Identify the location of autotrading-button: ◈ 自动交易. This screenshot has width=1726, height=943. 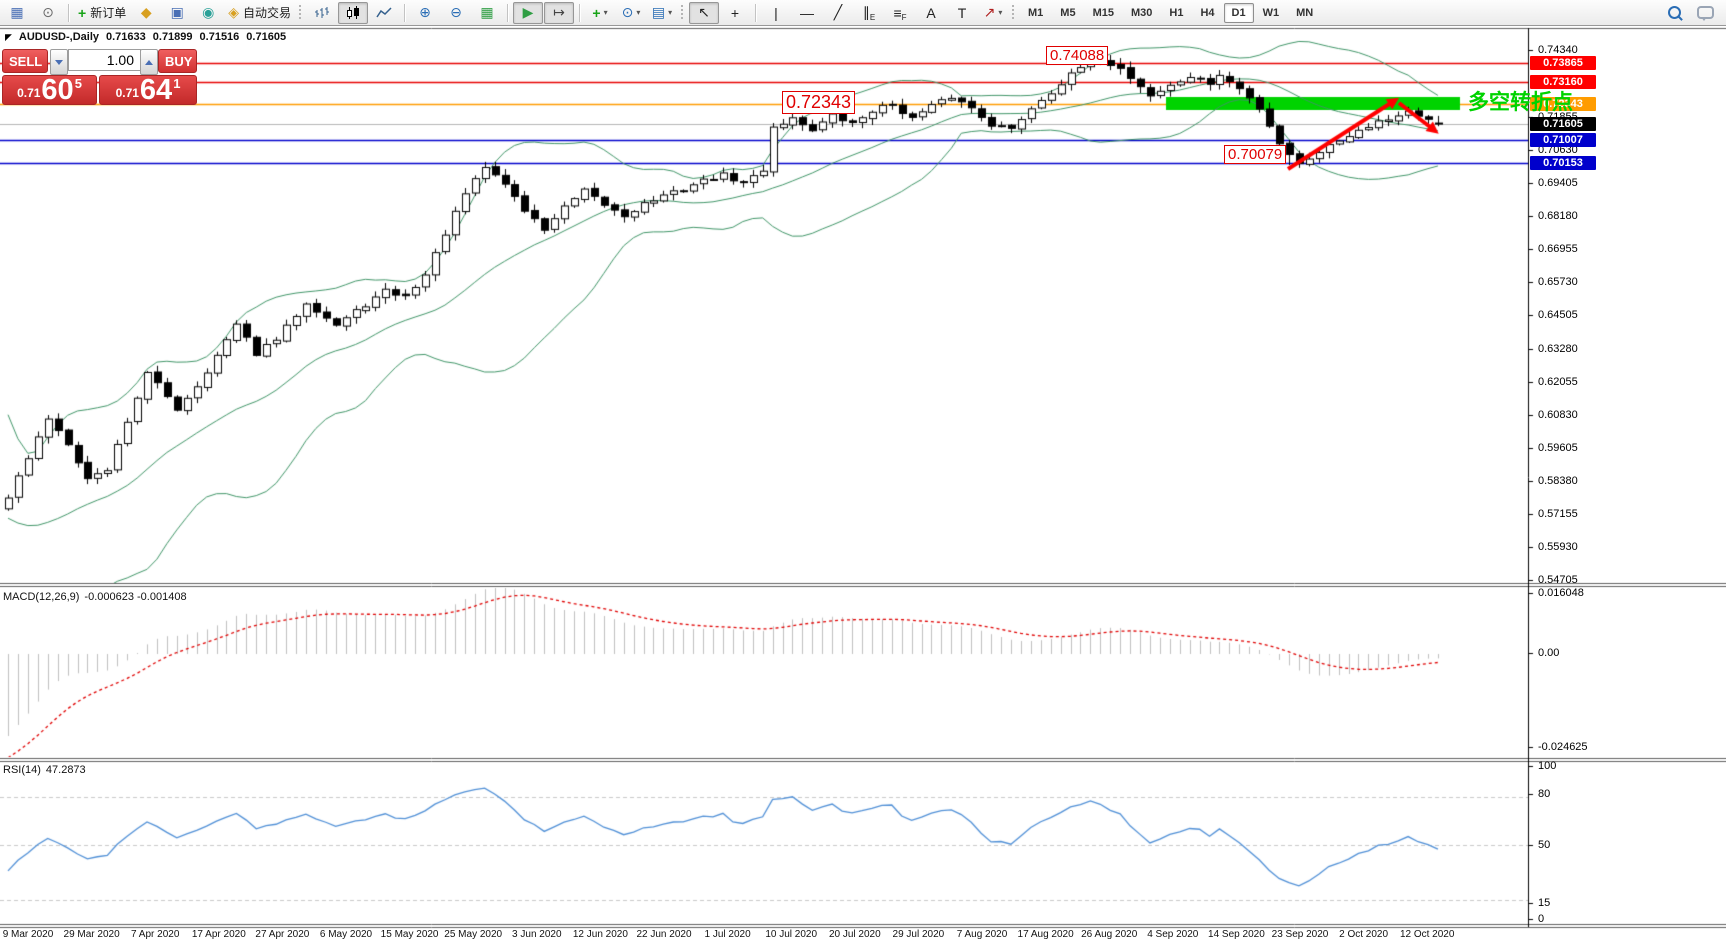
(259, 12).